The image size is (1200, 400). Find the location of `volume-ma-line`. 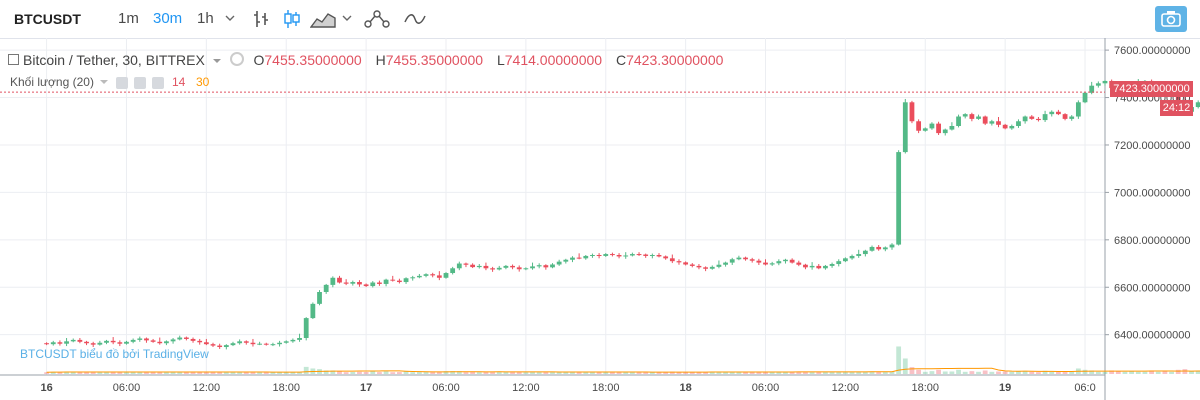

volume-ma-line is located at coordinates (623, 370).